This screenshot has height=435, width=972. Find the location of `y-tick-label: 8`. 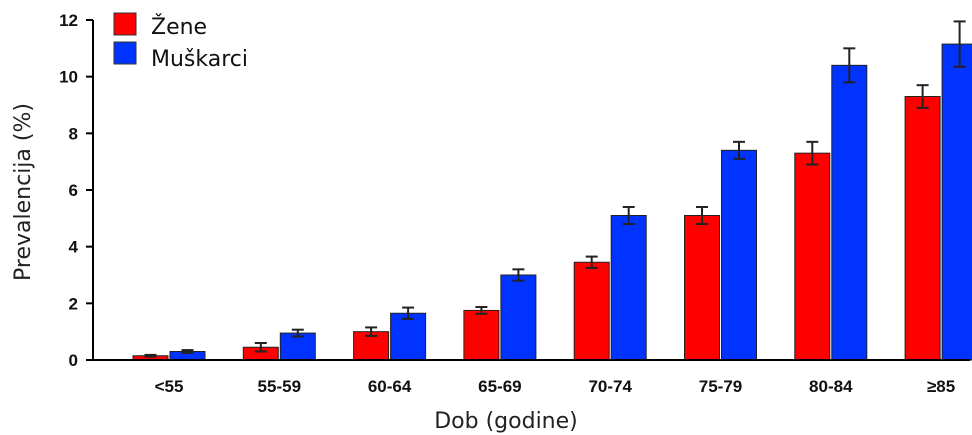

y-tick-label: 8 is located at coordinates (73, 133).